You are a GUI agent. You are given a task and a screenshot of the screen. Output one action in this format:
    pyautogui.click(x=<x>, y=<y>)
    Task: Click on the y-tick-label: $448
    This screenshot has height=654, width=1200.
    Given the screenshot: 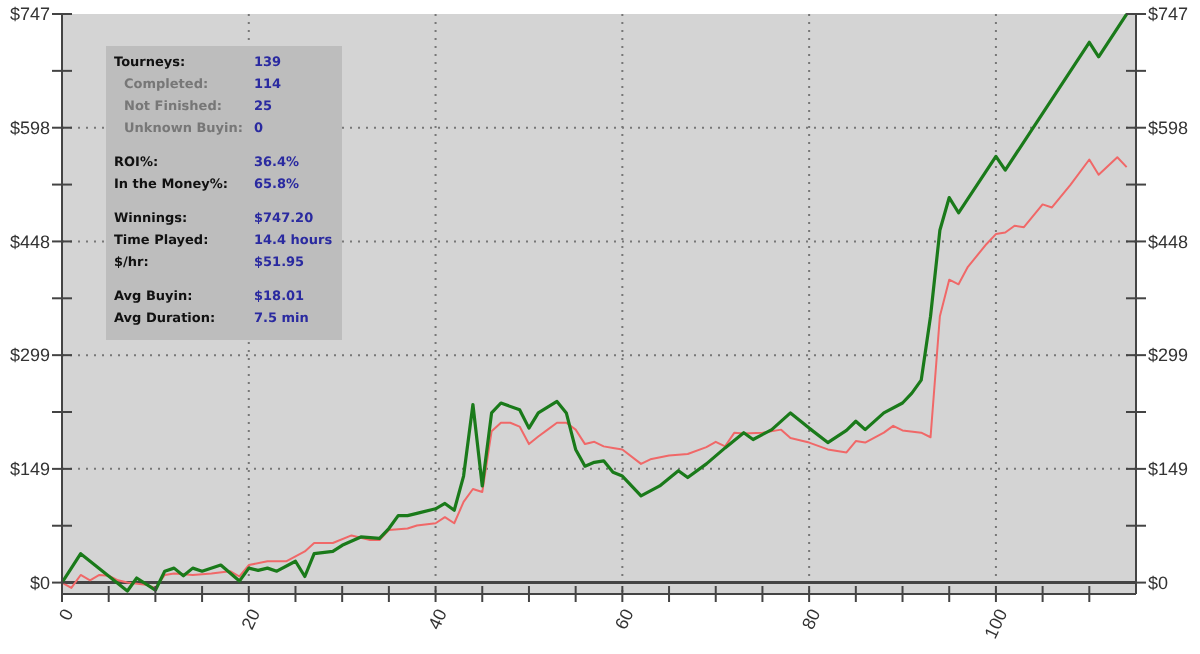 What is the action you would take?
    pyautogui.click(x=29, y=241)
    